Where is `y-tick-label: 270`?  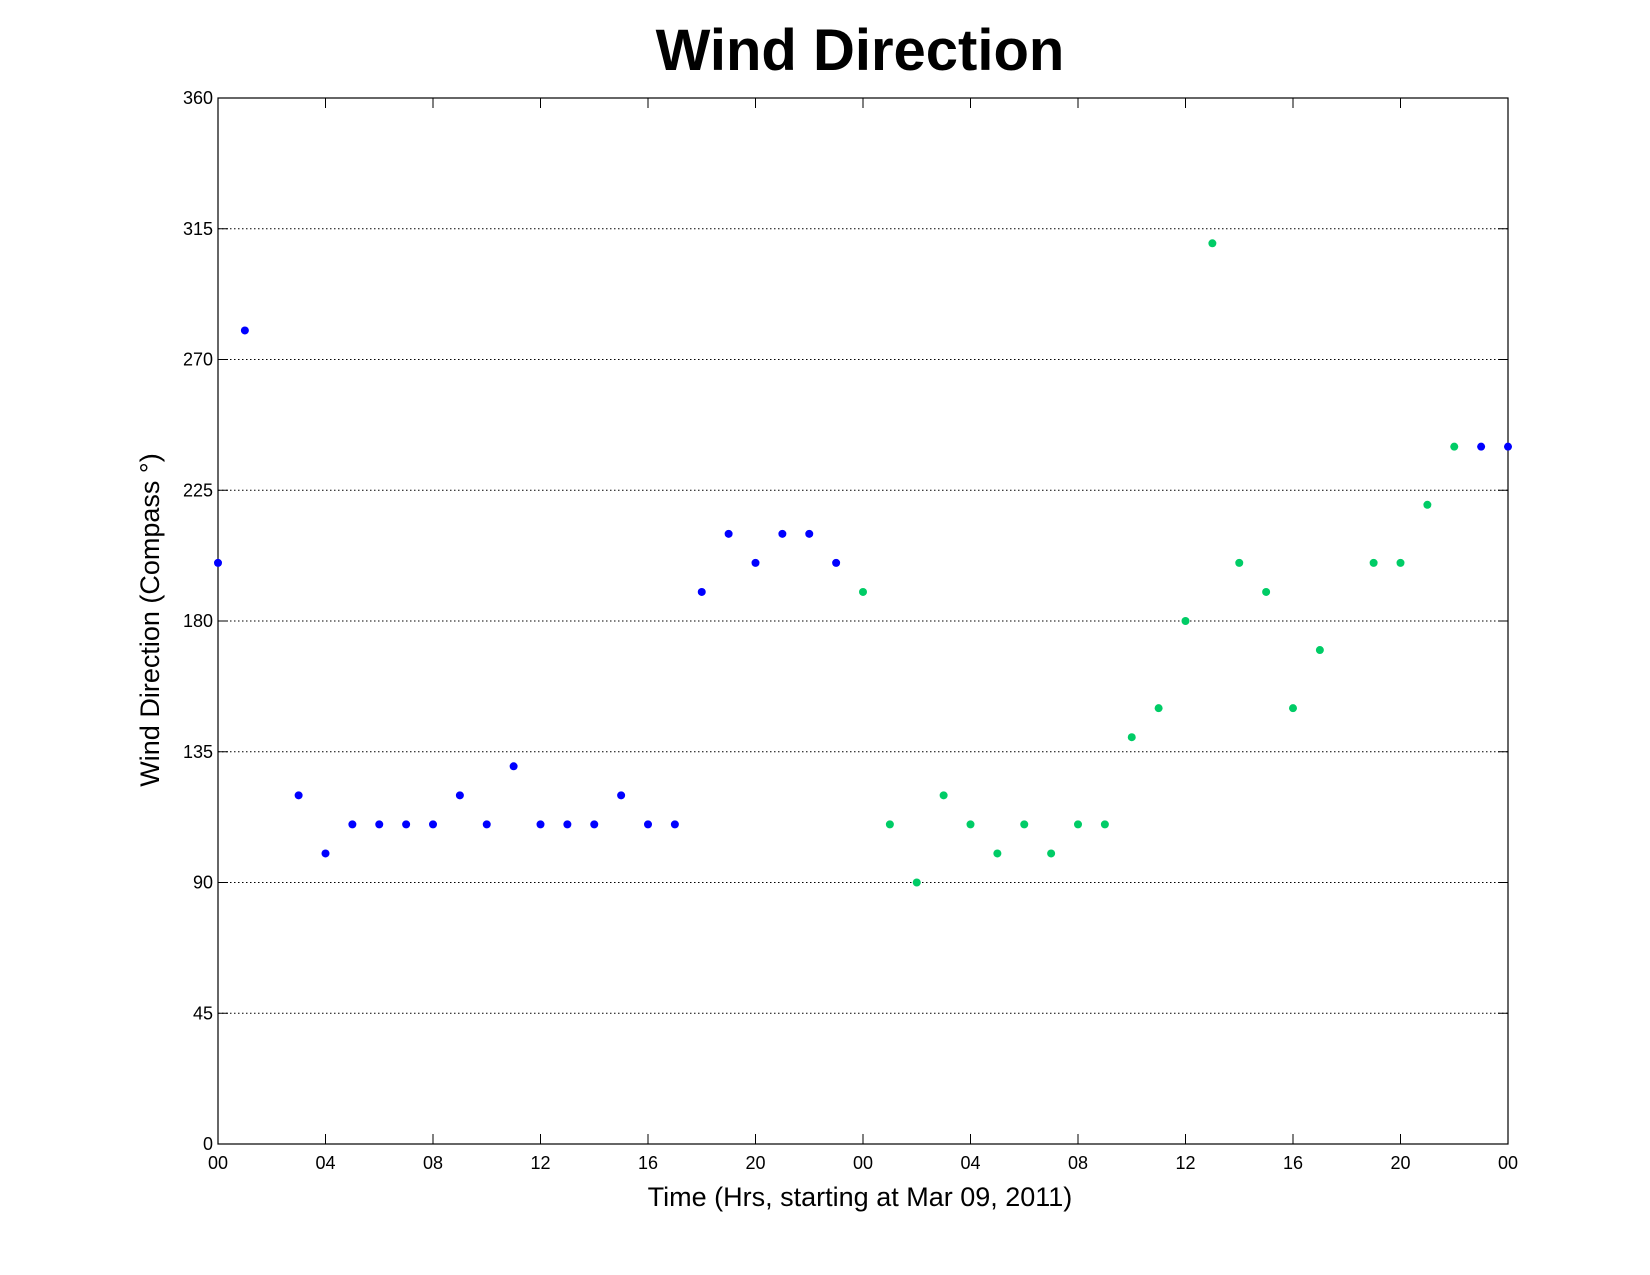 y-tick-label: 270 is located at coordinates (198, 360).